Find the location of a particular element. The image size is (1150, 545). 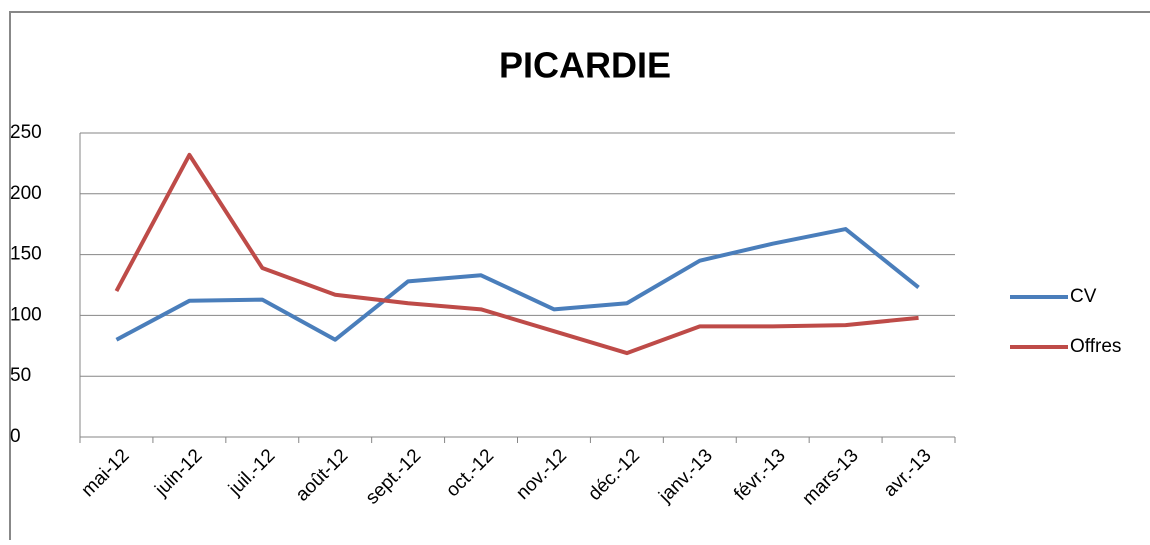

data-line is located at coordinates (517, 284).